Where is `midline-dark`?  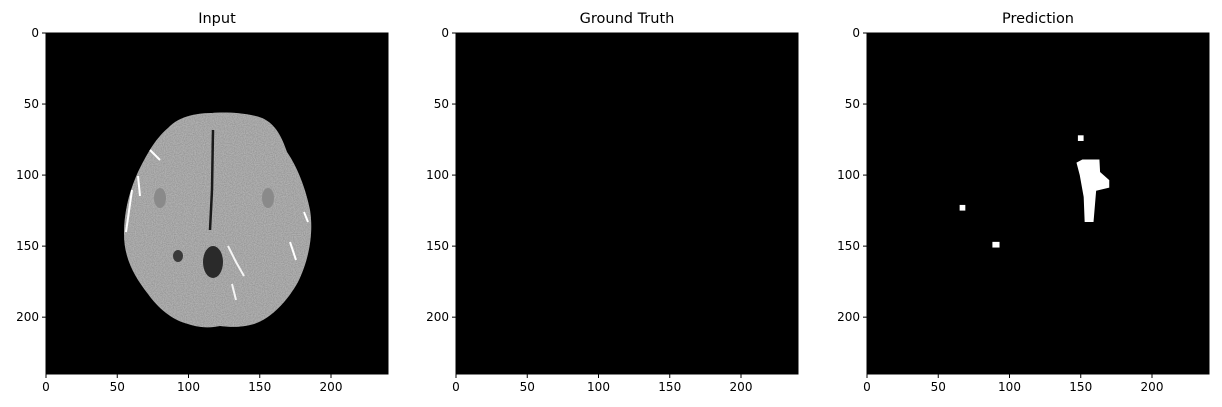 midline-dark is located at coordinates (211, 180).